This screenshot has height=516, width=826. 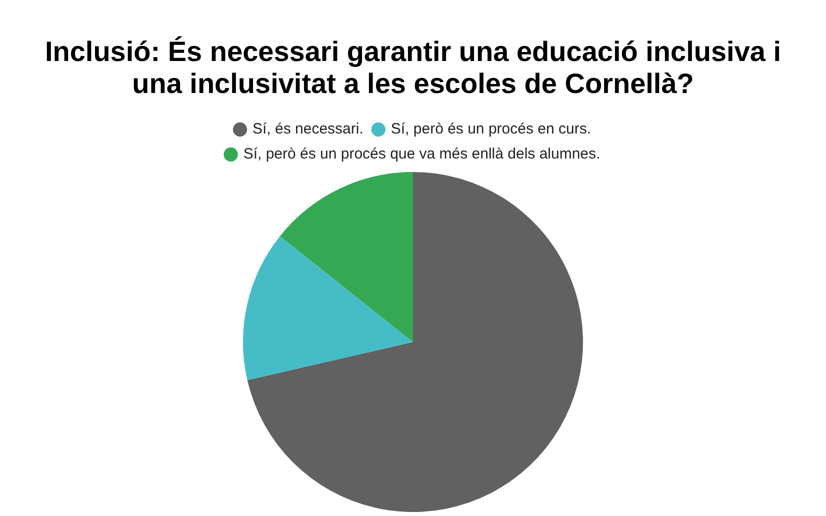 What do you see at coordinates (490, 129) in the screenshot?
I see `legend-label: Sí, però és un procés en curs.` at bounding box center [490, 129].